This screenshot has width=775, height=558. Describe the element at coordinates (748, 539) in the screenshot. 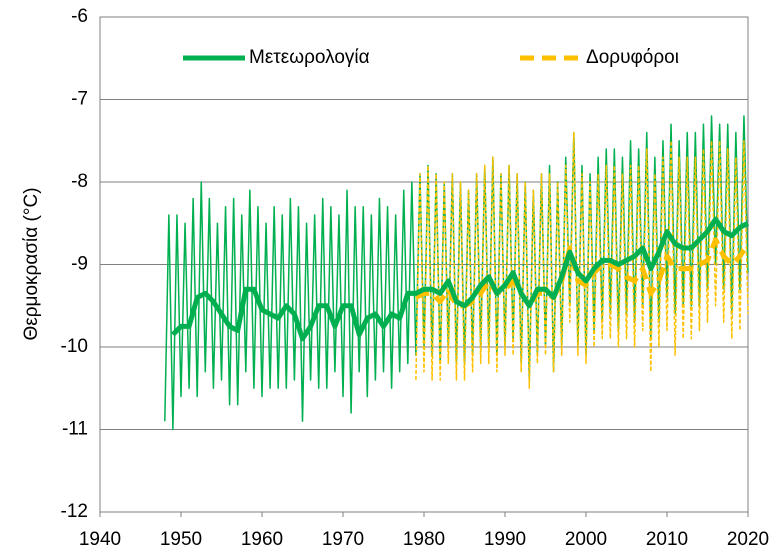

I see `x-tick-label: 2020` at that location.